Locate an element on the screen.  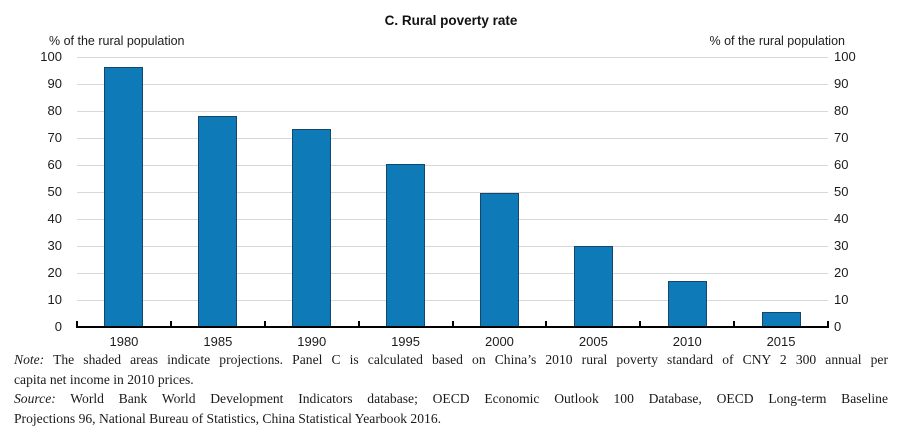
y-axis-label-left-50: 50 is located at coordinates (54, 191).